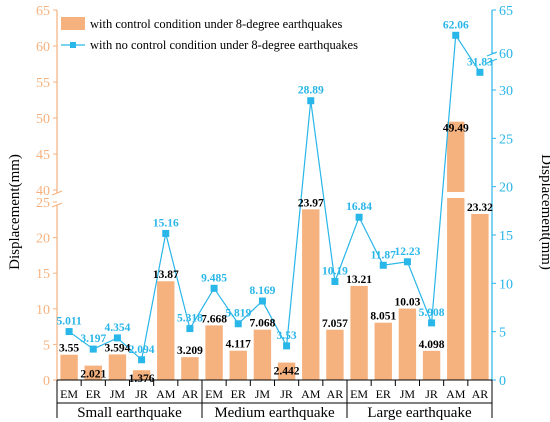 This screenshot has width=550, height=422. Describe the element at coordinates (190, 319) in the screenshot. I see `line-label-5: 5.318` at that location.